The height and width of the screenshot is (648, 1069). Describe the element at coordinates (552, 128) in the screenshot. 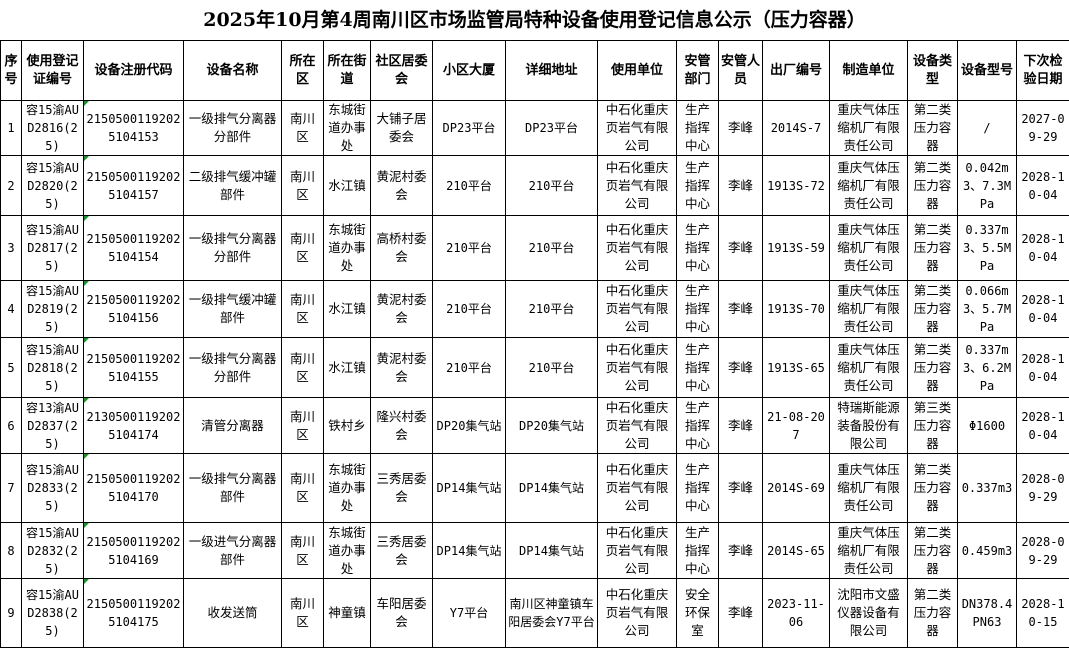

I see `cell-address: DP23平台` at that location.